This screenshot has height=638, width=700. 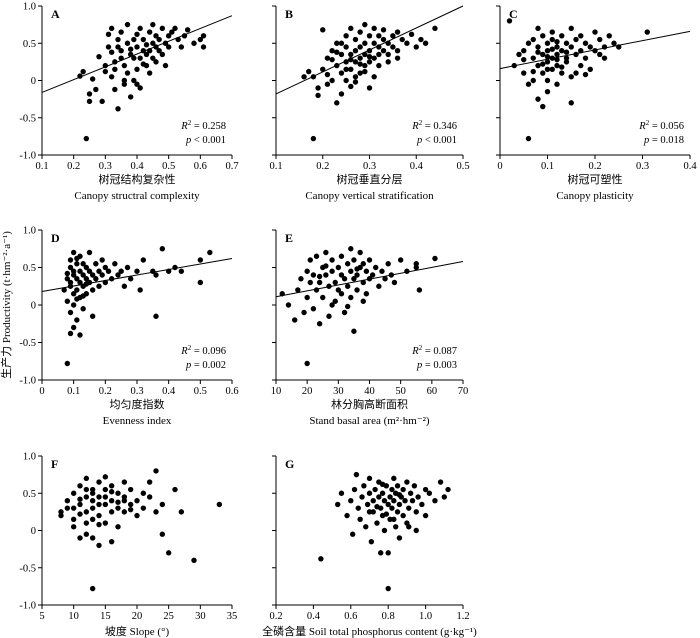 What do you see at coordinates (463, 391) in the screenshot?
I see `x-tick-label: 70` at bounding box center [463, 391].